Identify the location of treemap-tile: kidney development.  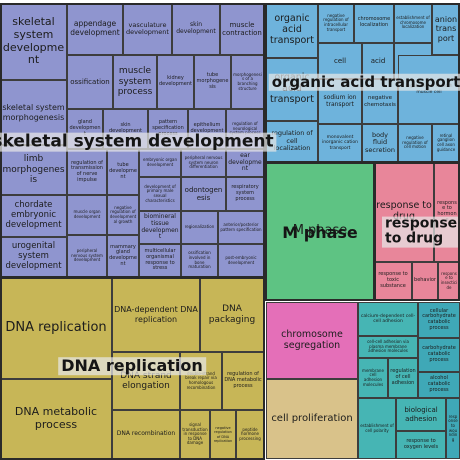
(175, 82).